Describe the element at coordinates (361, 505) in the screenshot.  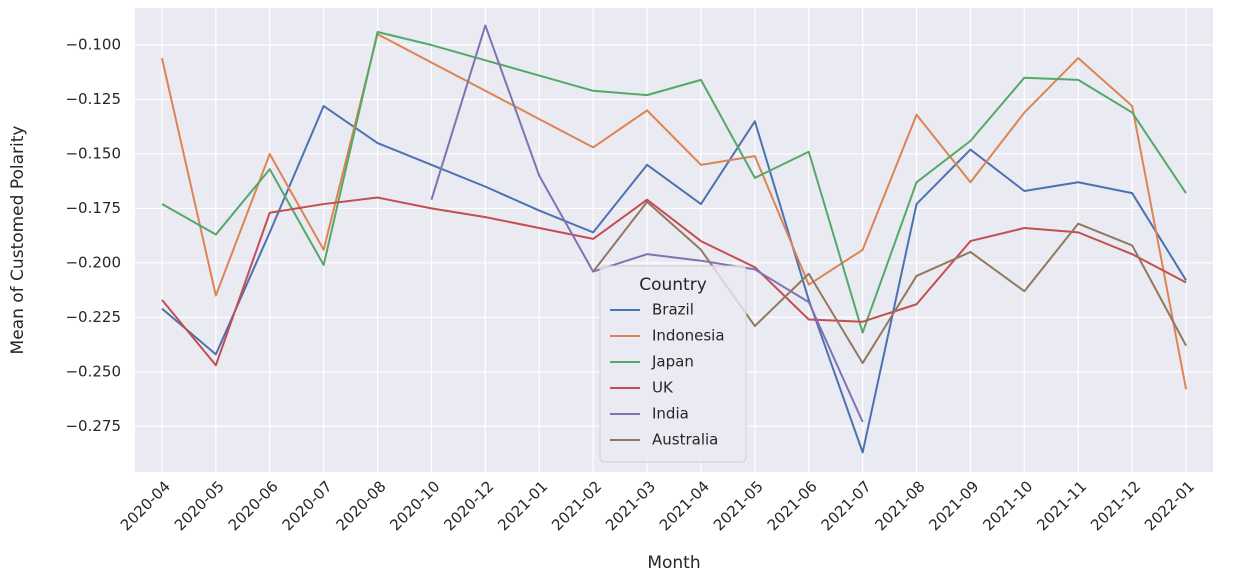
I see `x-tick-label: 2020-08` at that location.